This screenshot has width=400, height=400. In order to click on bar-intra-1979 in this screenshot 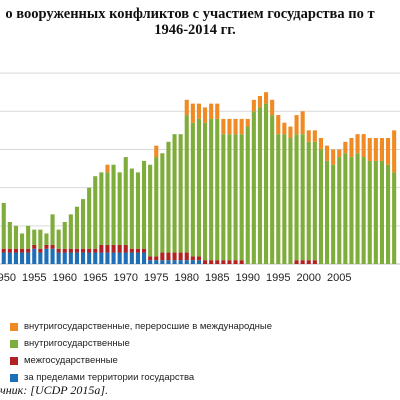, I will do `click(180, 193)`.